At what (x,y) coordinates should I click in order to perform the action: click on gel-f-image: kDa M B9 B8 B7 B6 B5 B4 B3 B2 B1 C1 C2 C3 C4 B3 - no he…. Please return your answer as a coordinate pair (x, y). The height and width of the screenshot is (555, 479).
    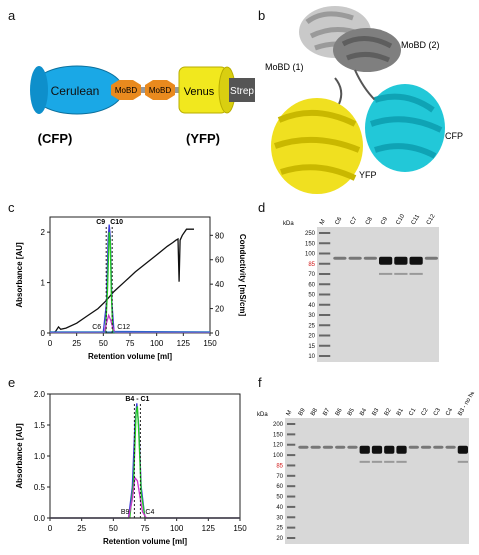
    Looking at the image, I should click on (368, 464).